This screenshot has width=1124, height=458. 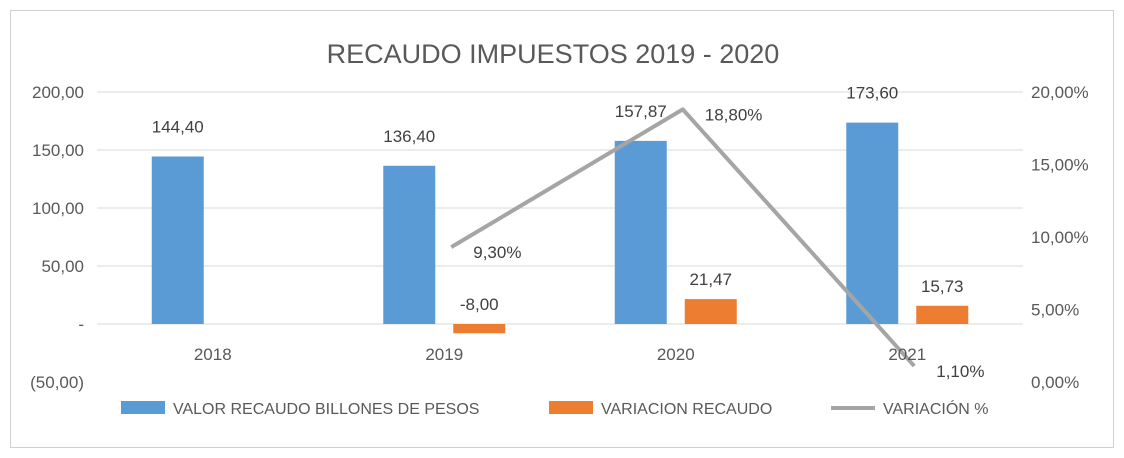 I want to click on bar-data-label: 136,40, so click(x=409, y=136).